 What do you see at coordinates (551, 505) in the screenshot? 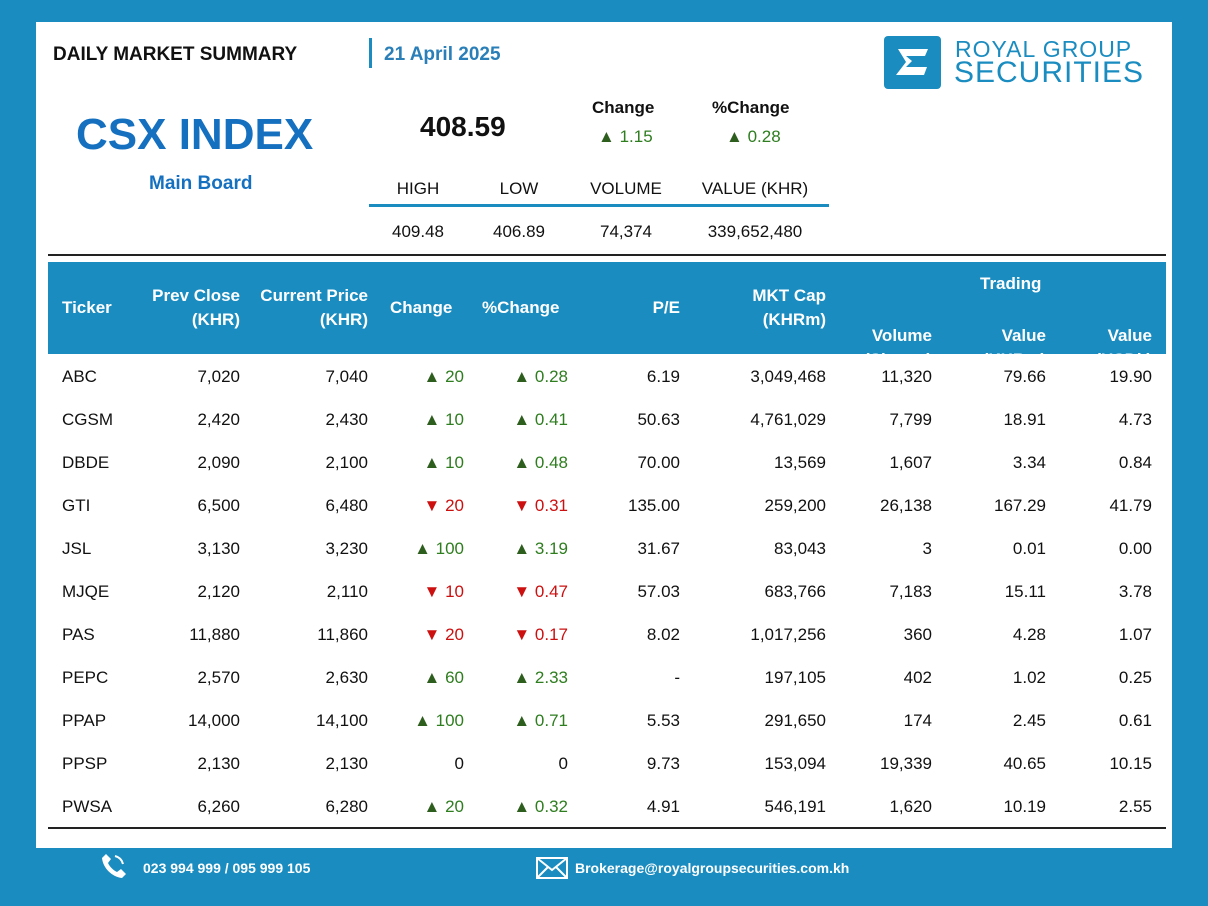
I see `cell-pct-change-value: 0.31` at bounding box center [551, 505].